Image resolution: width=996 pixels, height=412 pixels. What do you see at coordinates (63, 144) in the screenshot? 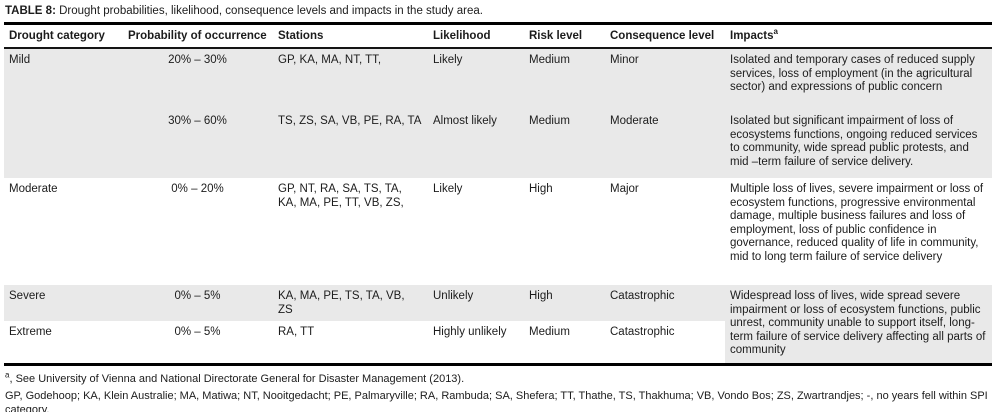
I see `cell-category` at bounding box center [63, 144].